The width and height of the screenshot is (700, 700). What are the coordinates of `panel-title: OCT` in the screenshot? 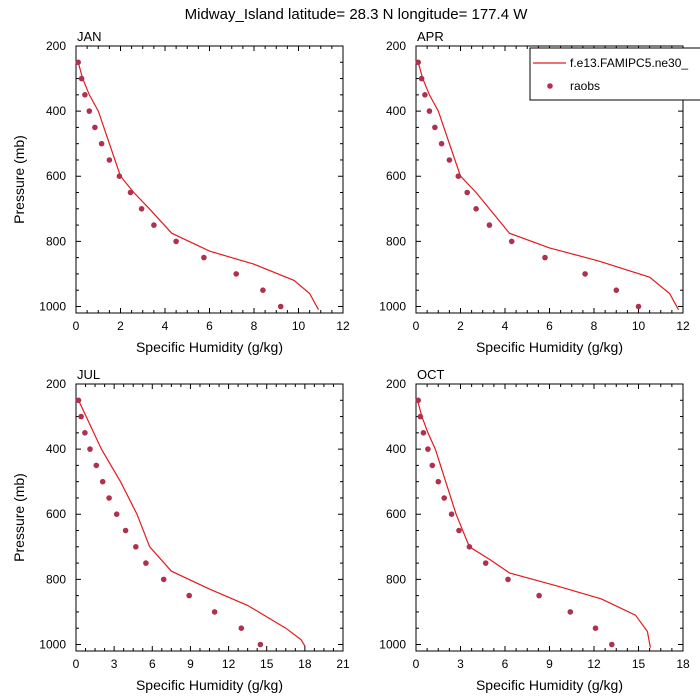 It's located at (431, 374).